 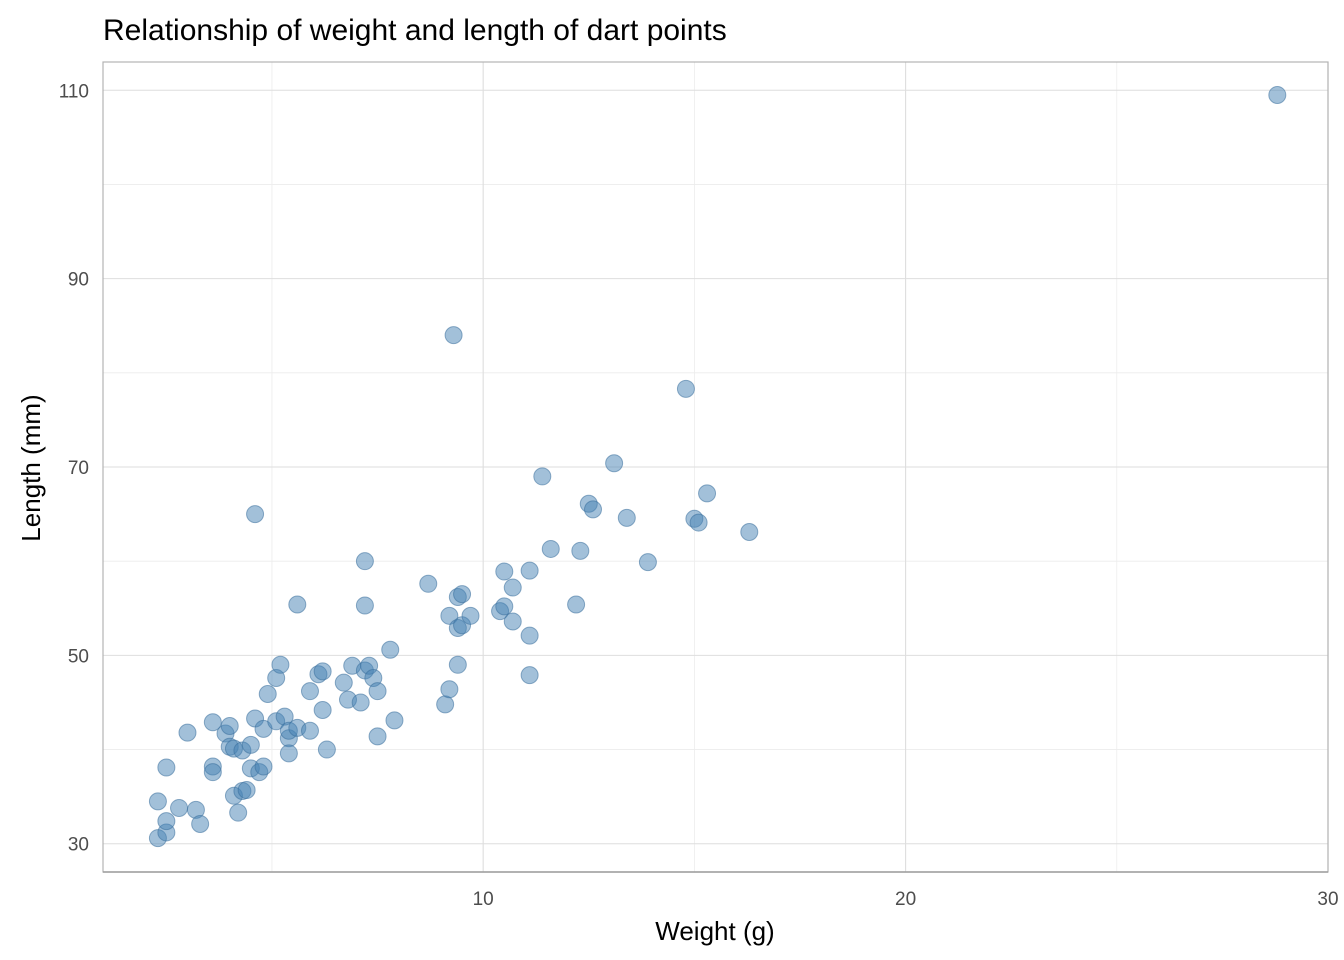 I want to click on y-tick-label-70: 70, so click(x=78, y=468).